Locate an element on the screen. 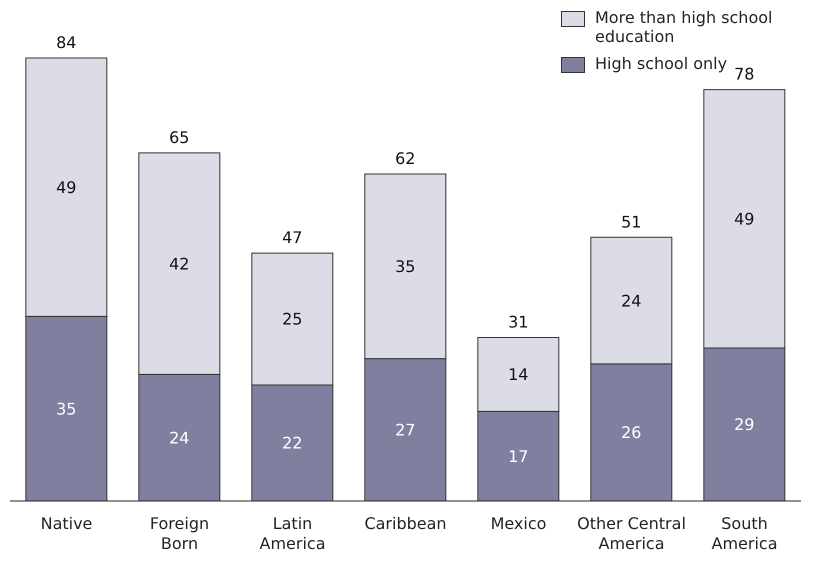 The width and height of the screenshot is (819, 579). data-label: 27 is located at coordinates (405, 430).